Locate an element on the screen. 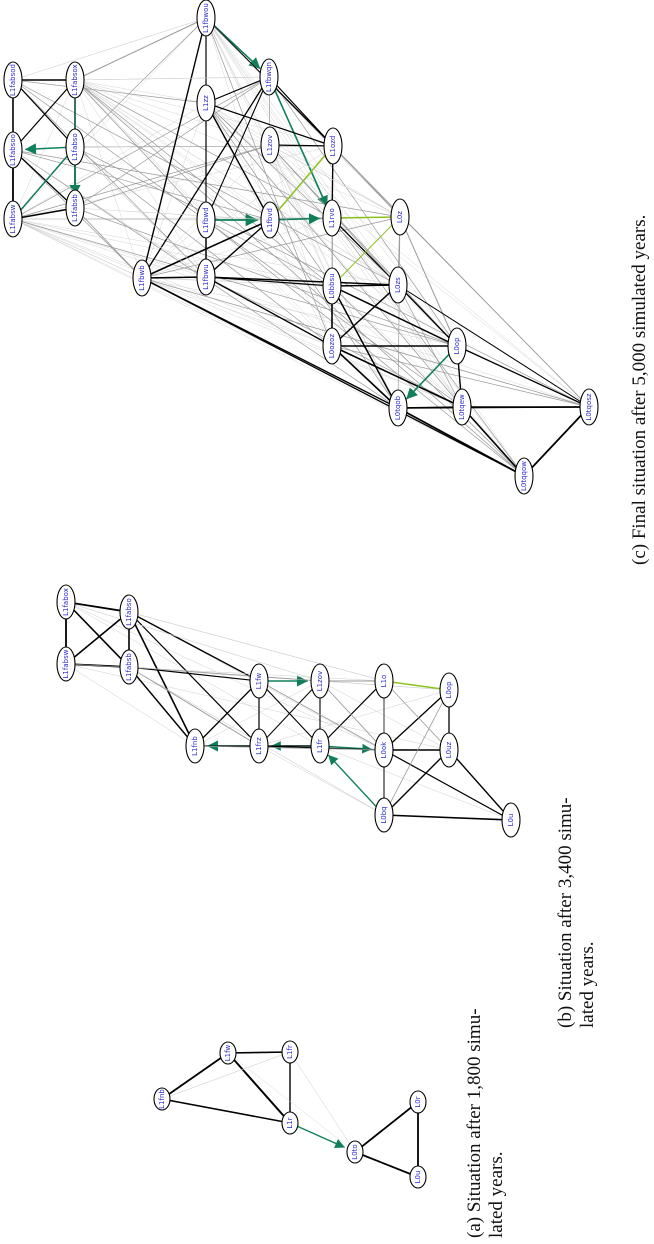 The height and width of the screenshot is (1244, 654). panel-a-node-label: L0to is located at coordinates (355, 1151).